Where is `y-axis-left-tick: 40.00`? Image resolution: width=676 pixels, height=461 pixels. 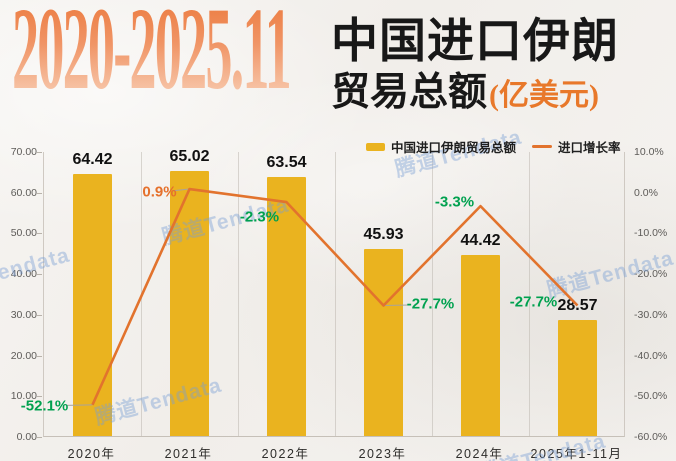 y-axis-left-tick: 40.00 is located at coordinates (23, 274).